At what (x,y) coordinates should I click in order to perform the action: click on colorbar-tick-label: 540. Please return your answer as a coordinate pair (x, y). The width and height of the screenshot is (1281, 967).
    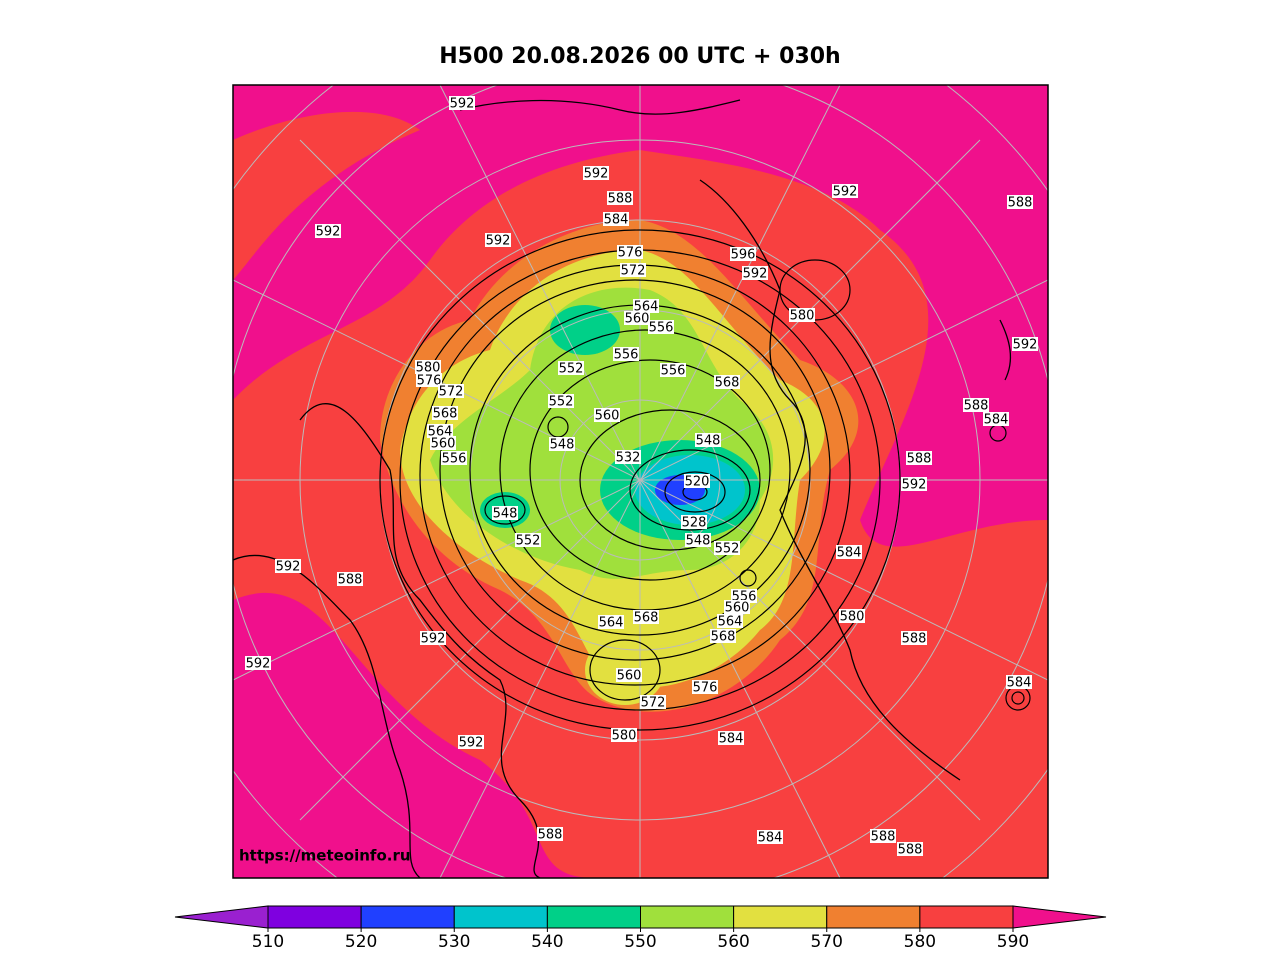
    Looking at the image, I should click on (547, 942).